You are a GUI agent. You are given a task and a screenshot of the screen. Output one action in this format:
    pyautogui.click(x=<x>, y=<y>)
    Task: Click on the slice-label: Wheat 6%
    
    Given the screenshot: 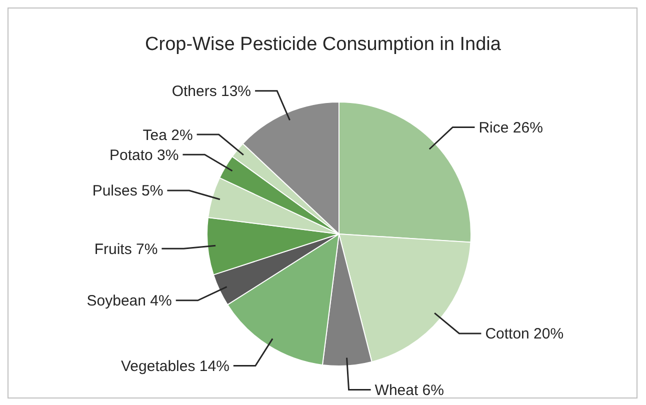 What is the action you would take?
    pyautogui.click(x=409, y=390)
    